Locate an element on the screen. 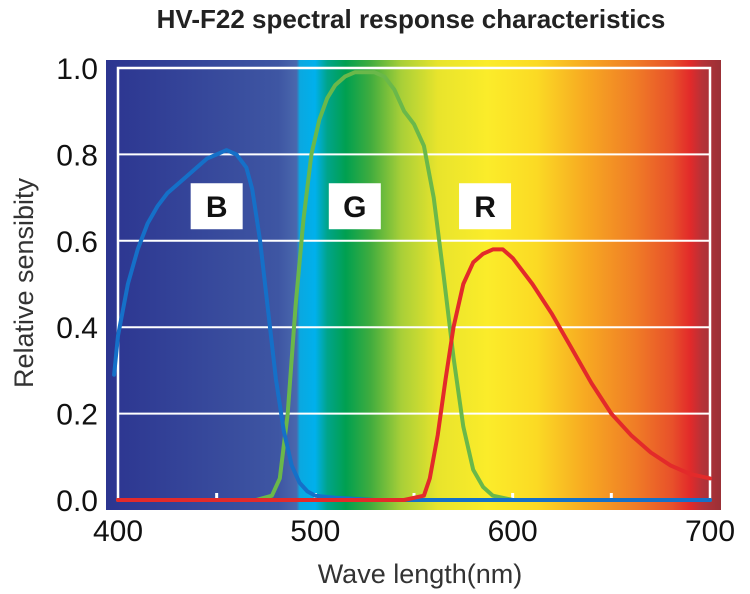  x-tick-label: 600 is located at coordinates (513, 531).